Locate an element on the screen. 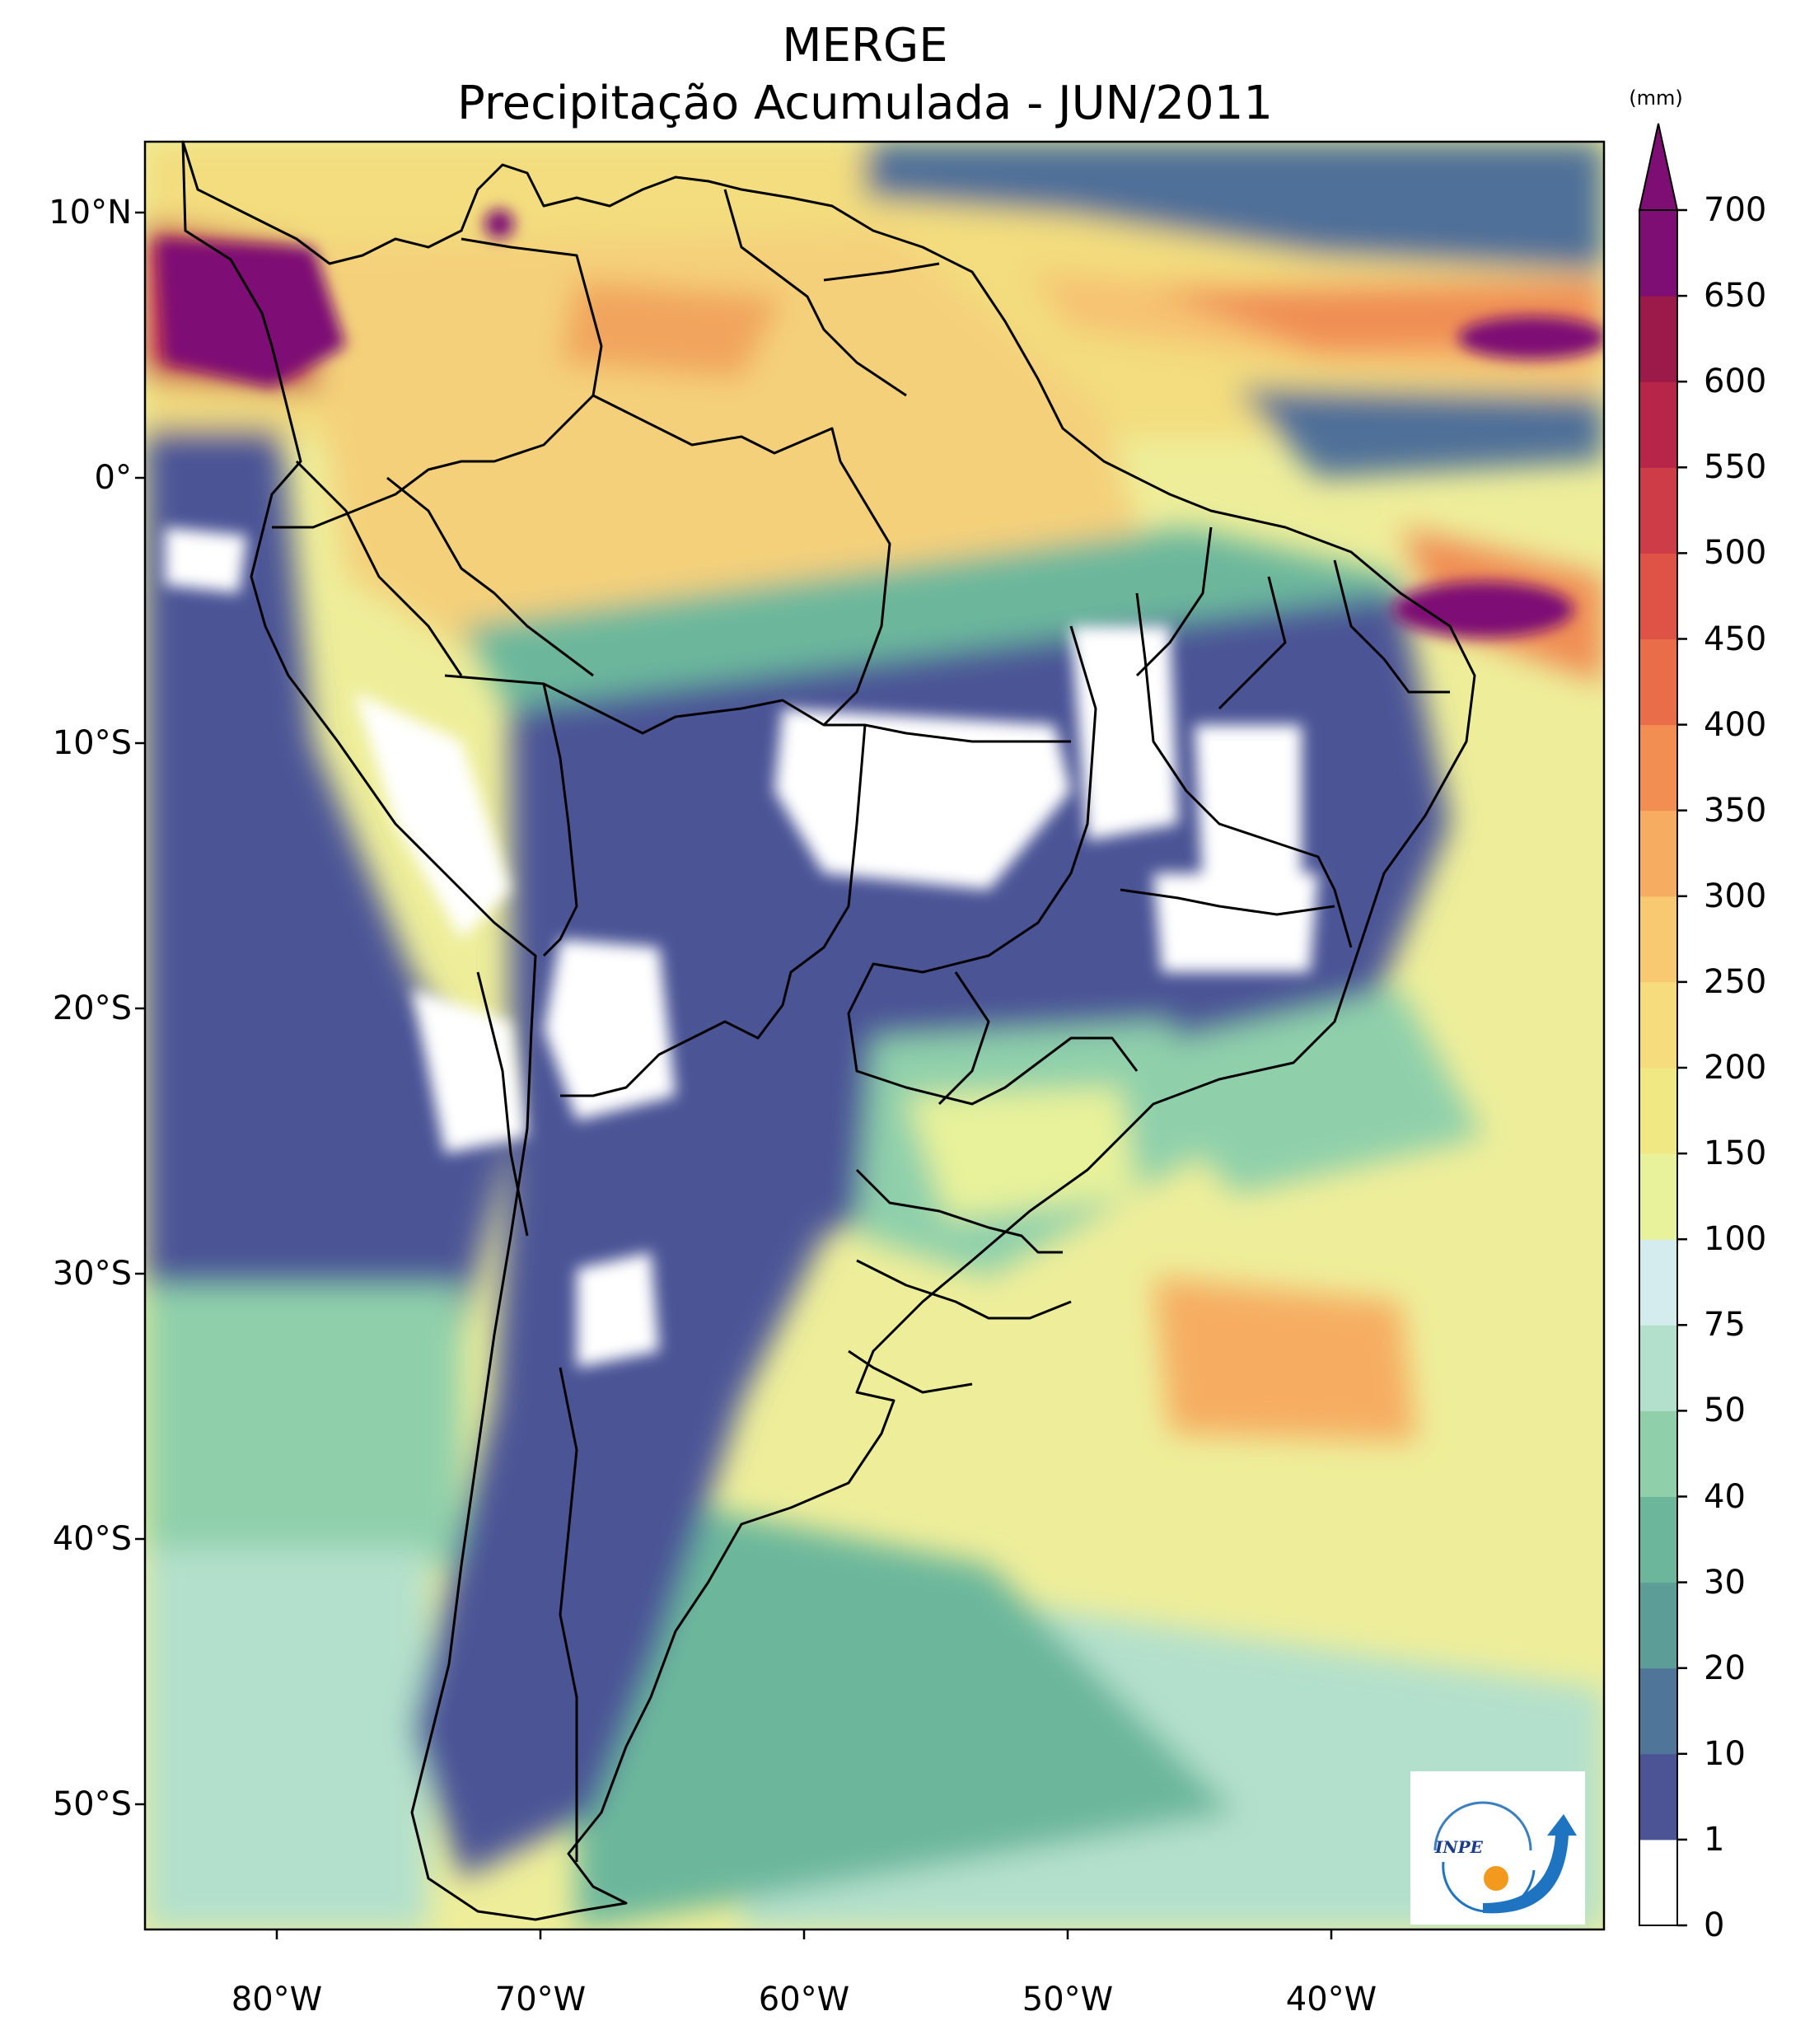  longitude-label: 70°W is located at coordinates (540, 1999).